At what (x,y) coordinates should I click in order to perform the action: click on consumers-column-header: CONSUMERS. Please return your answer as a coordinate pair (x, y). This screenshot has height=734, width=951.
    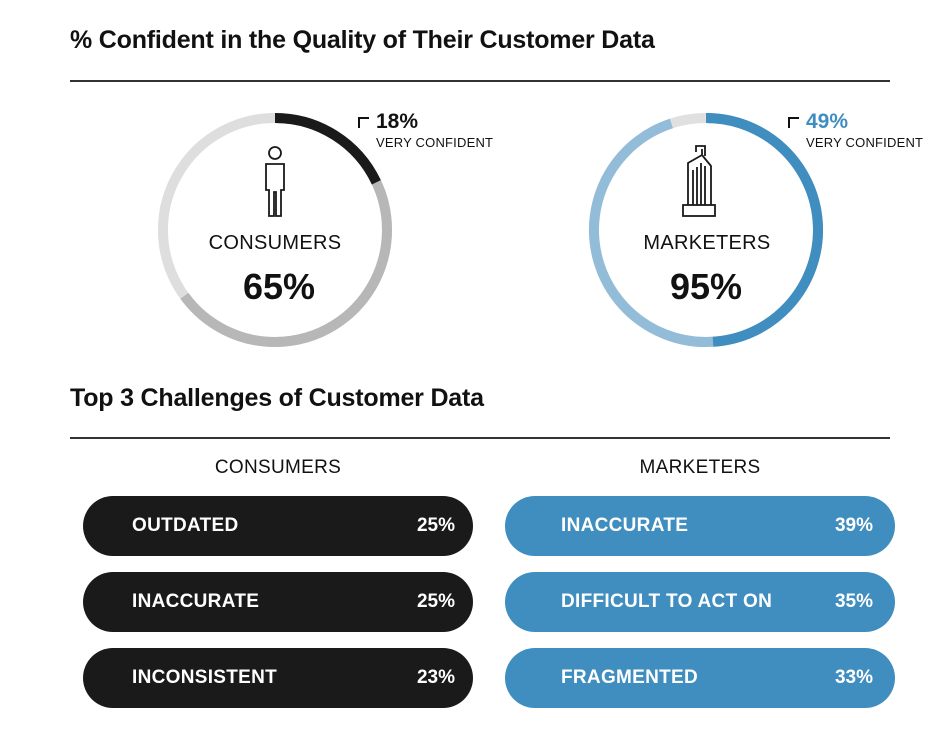
    Looking at the image, I should click on (278, 467).